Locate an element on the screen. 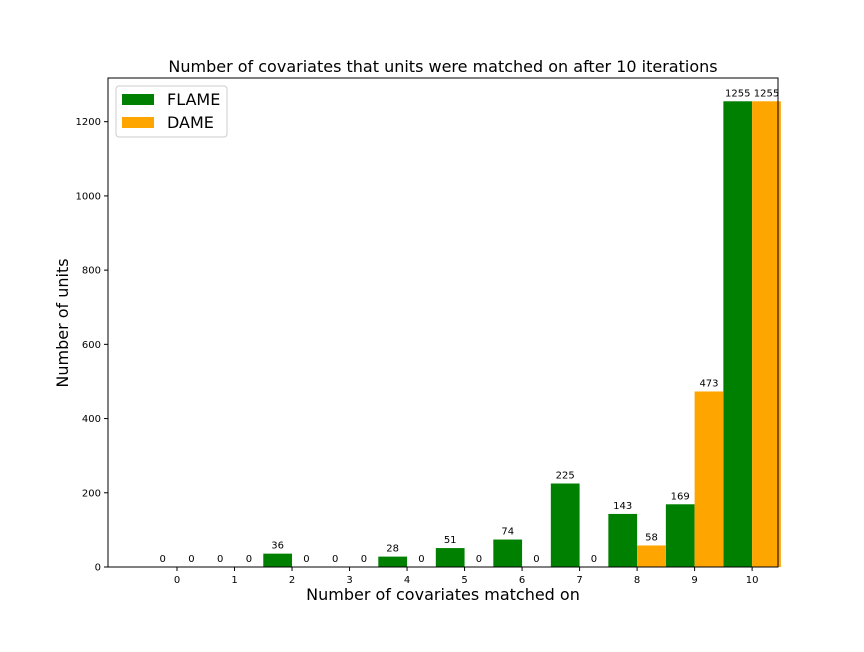 The height and width of the screenshot is (652, 864). data-label-flame-9: 169 is located at coordinates (680, 496).